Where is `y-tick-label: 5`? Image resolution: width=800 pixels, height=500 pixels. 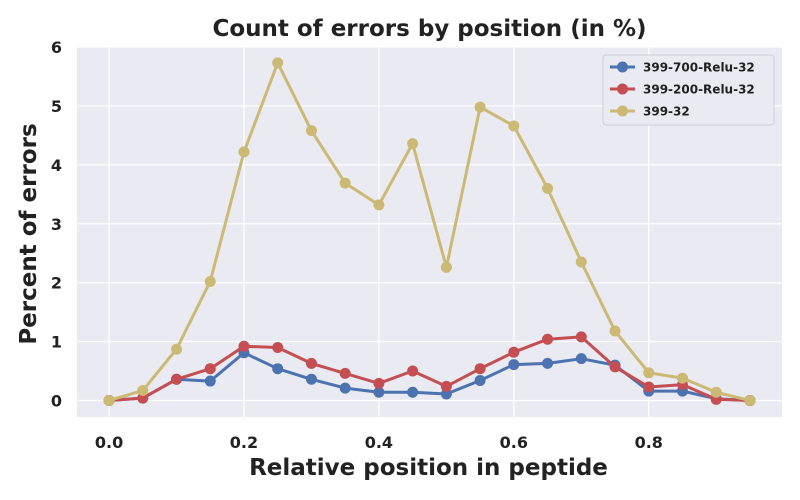
y-tick-label: 5 is located at coordinates (56, 106).